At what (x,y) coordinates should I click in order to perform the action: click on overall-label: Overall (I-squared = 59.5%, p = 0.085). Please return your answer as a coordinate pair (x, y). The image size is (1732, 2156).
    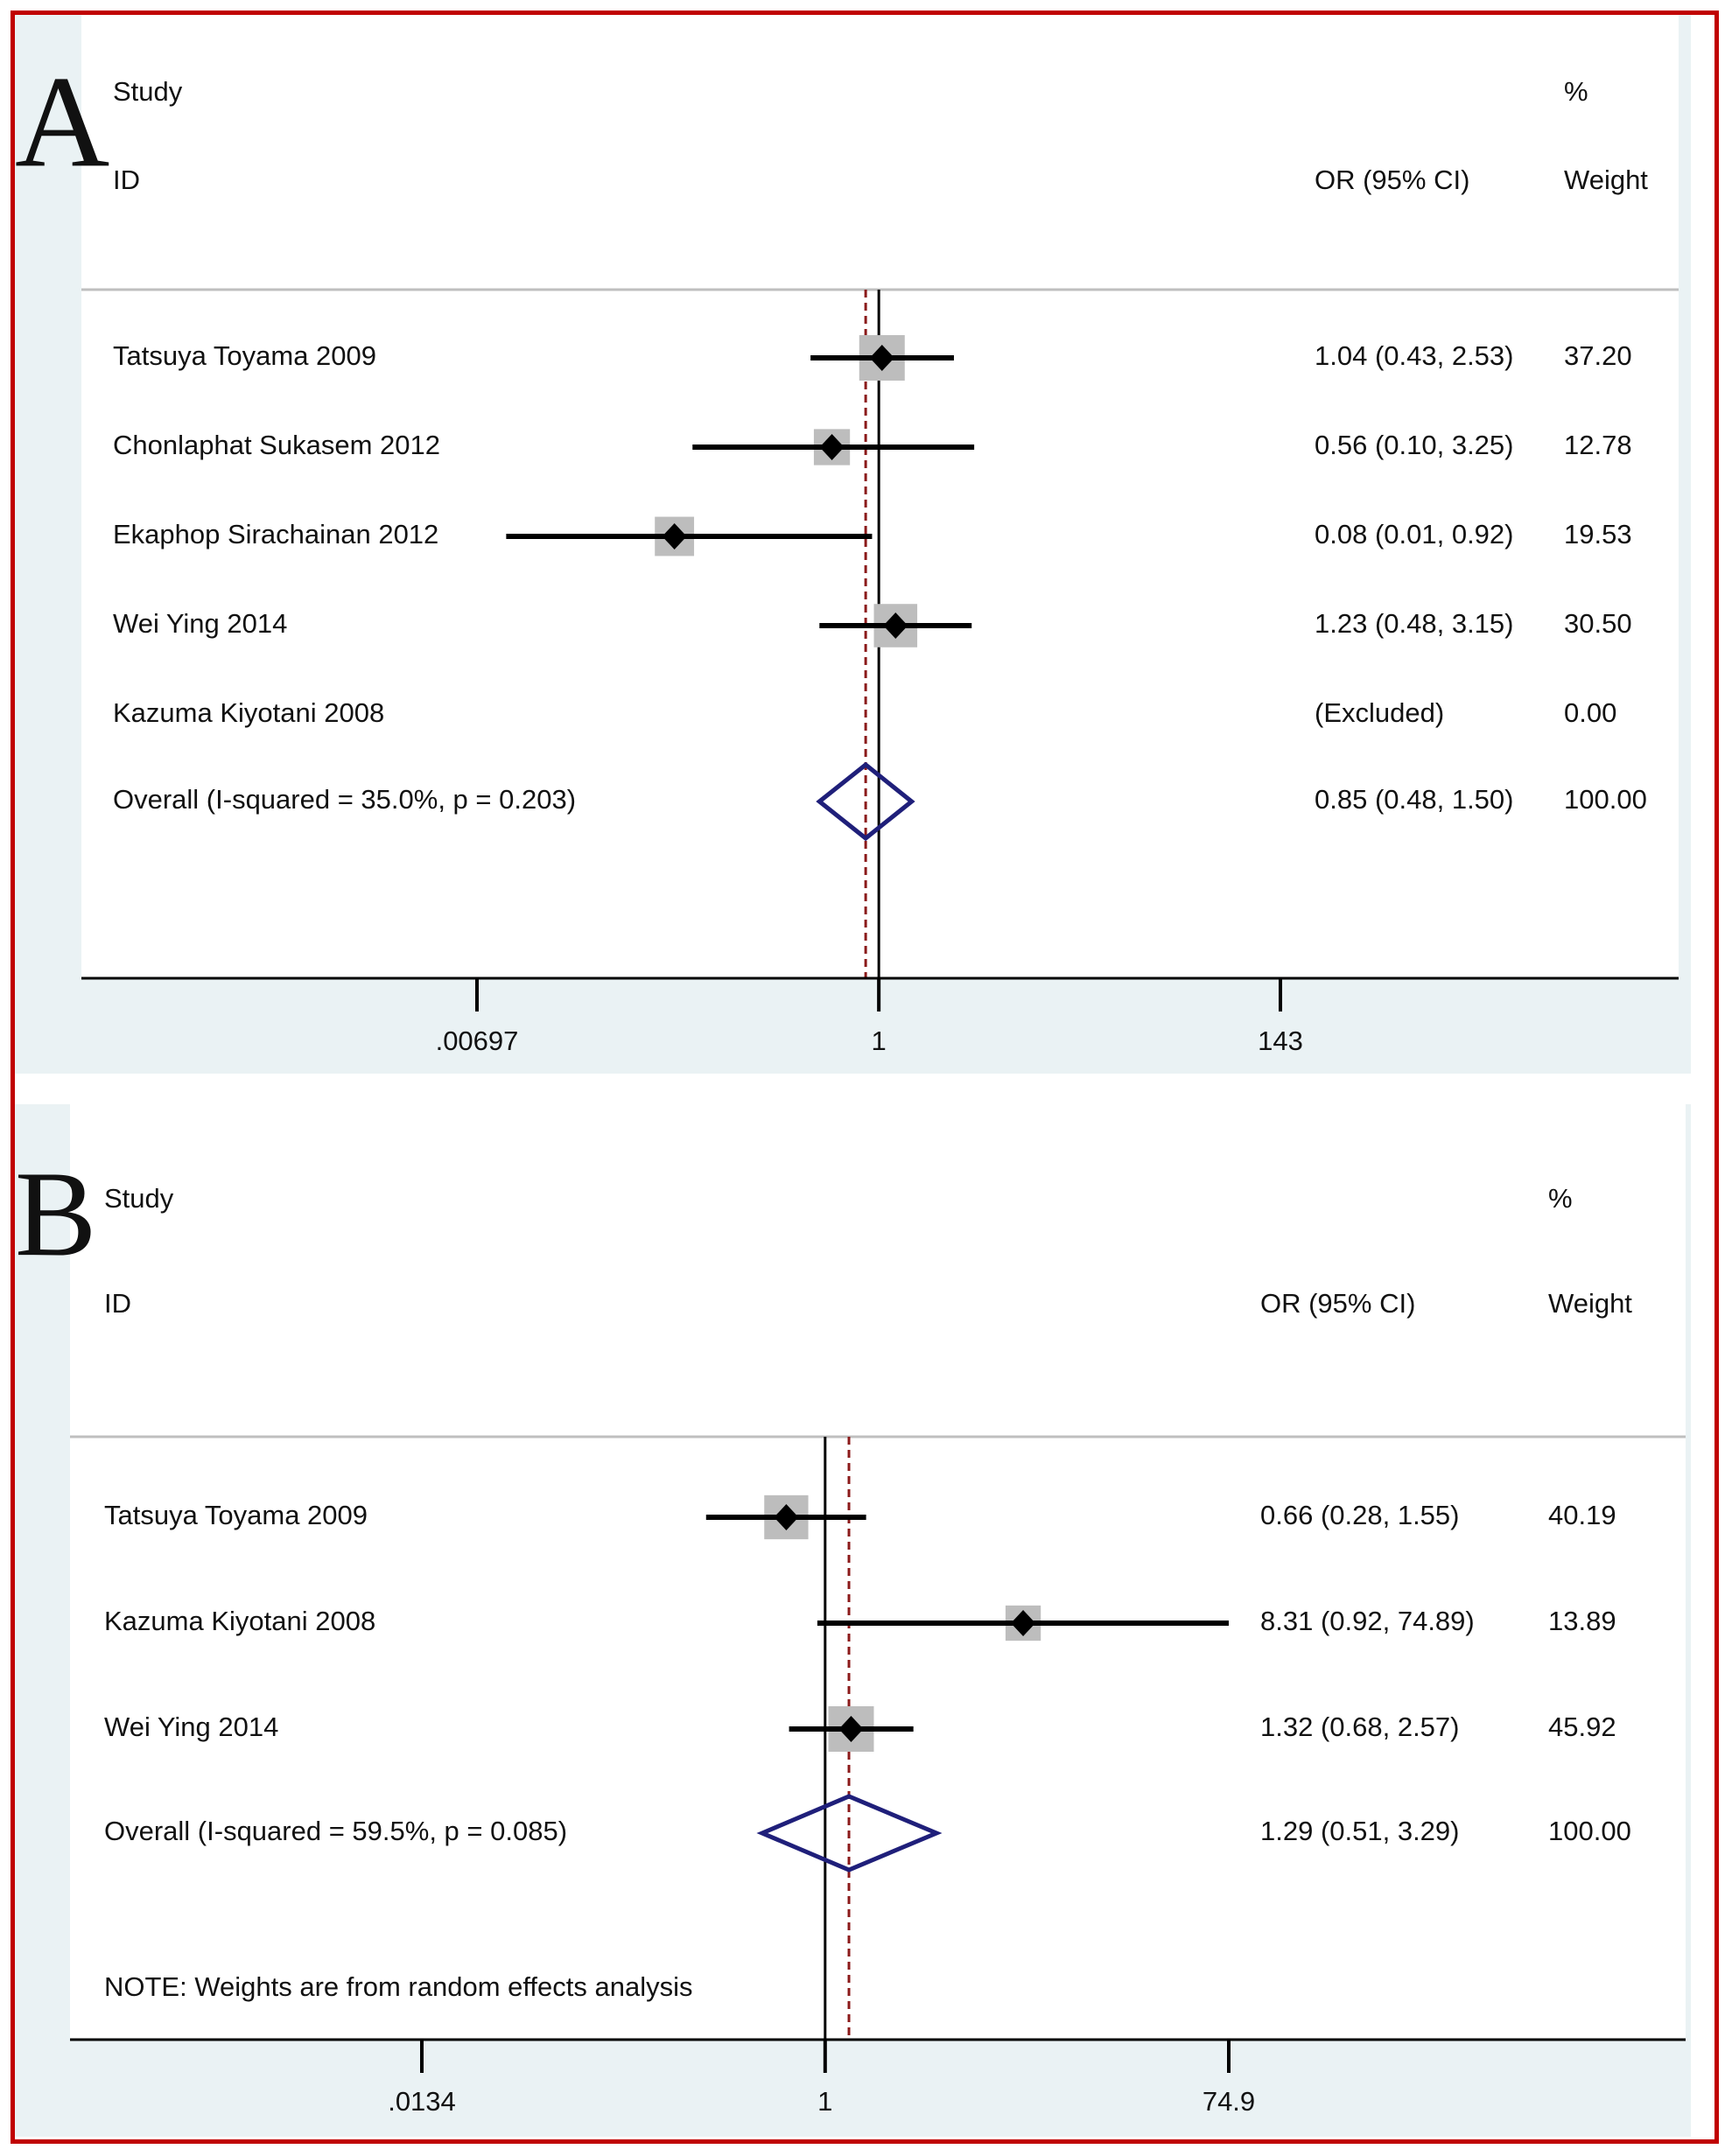
    Looking at the image, I should click on (336, 1831).